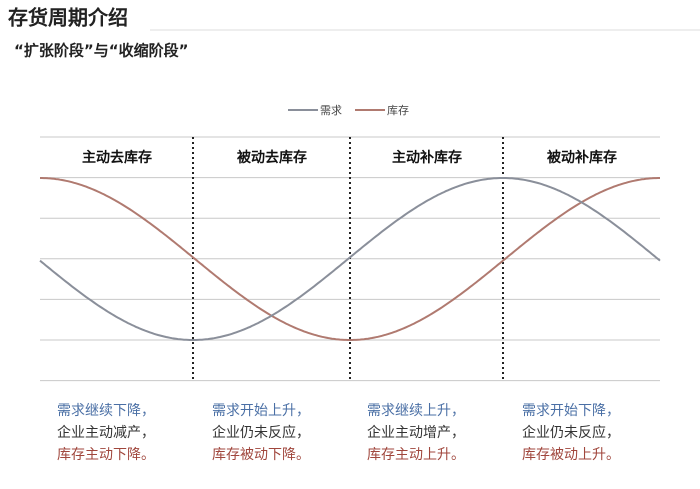  I want to click on note-line: 库存被动上升。, so click(571, 455).